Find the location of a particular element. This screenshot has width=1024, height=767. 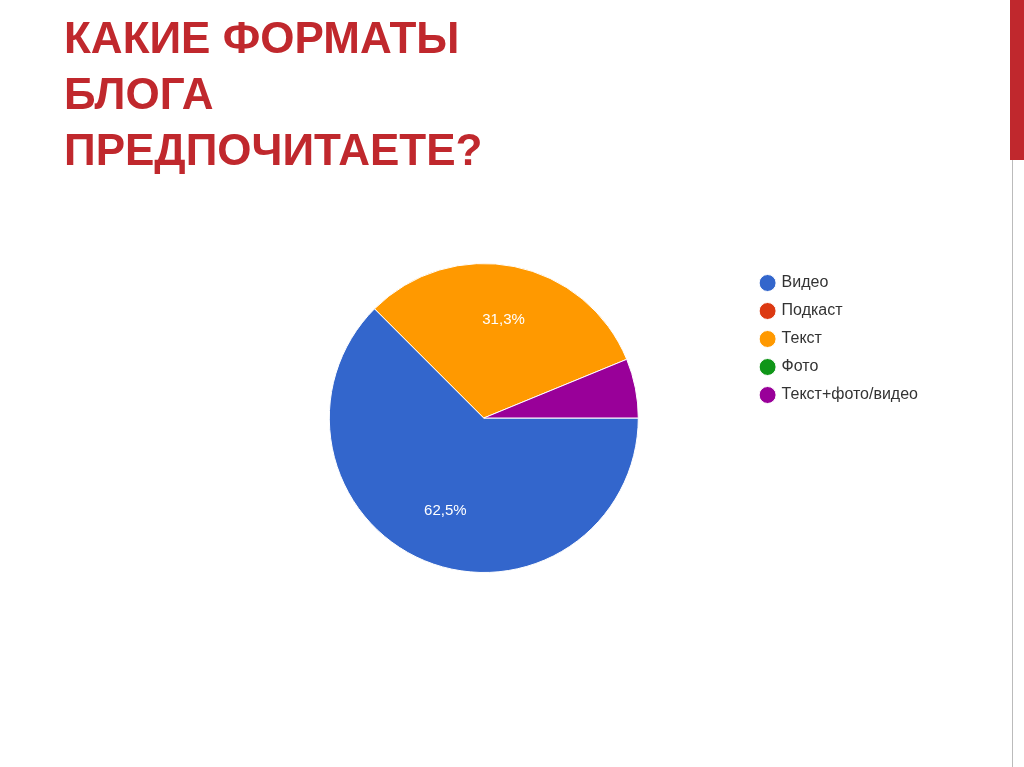

chart-title: КАКИЕ ФОРМАТЫ БЛОГА ПРЕДПОЧИТАЕТЕ? is located at coordinates (274, 94).